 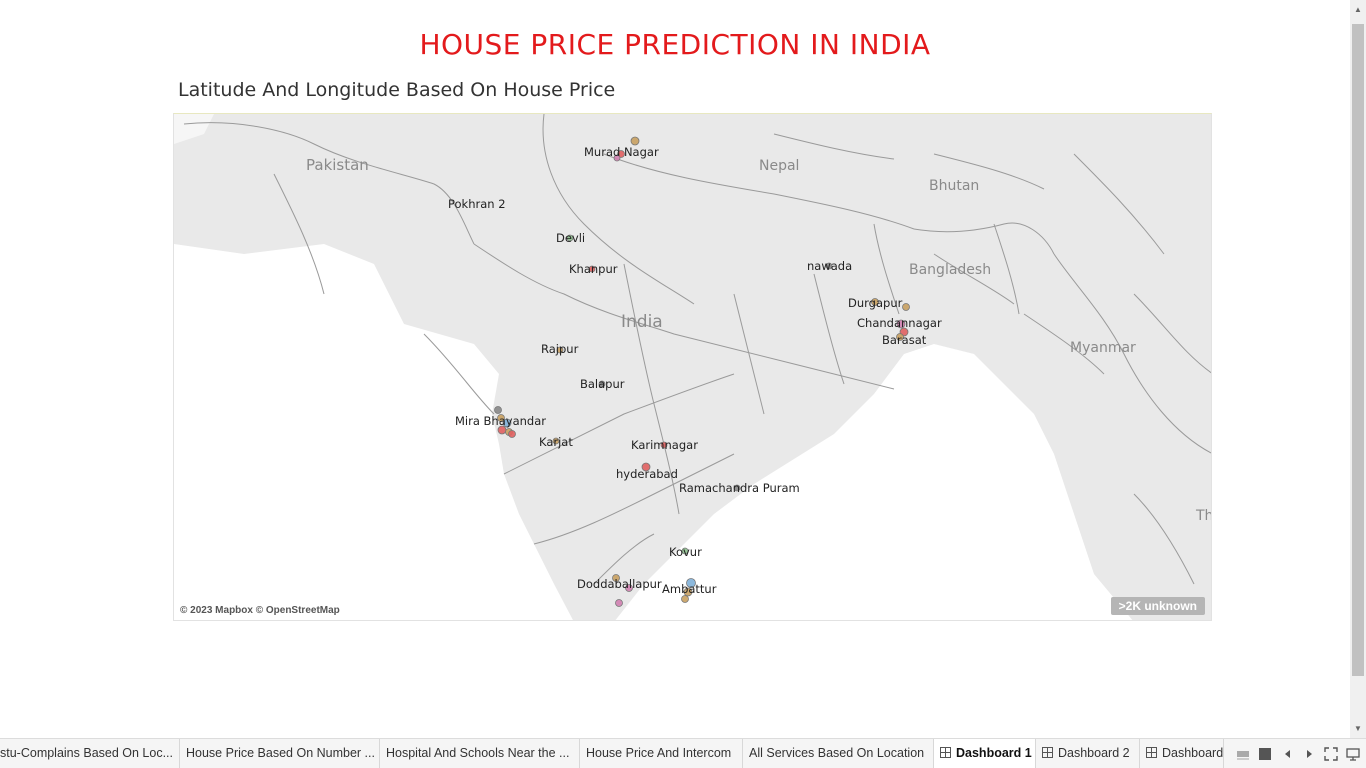 I want to click on tab-house-price-intercom: House Price And Intercom, so click(x=661, y=753).